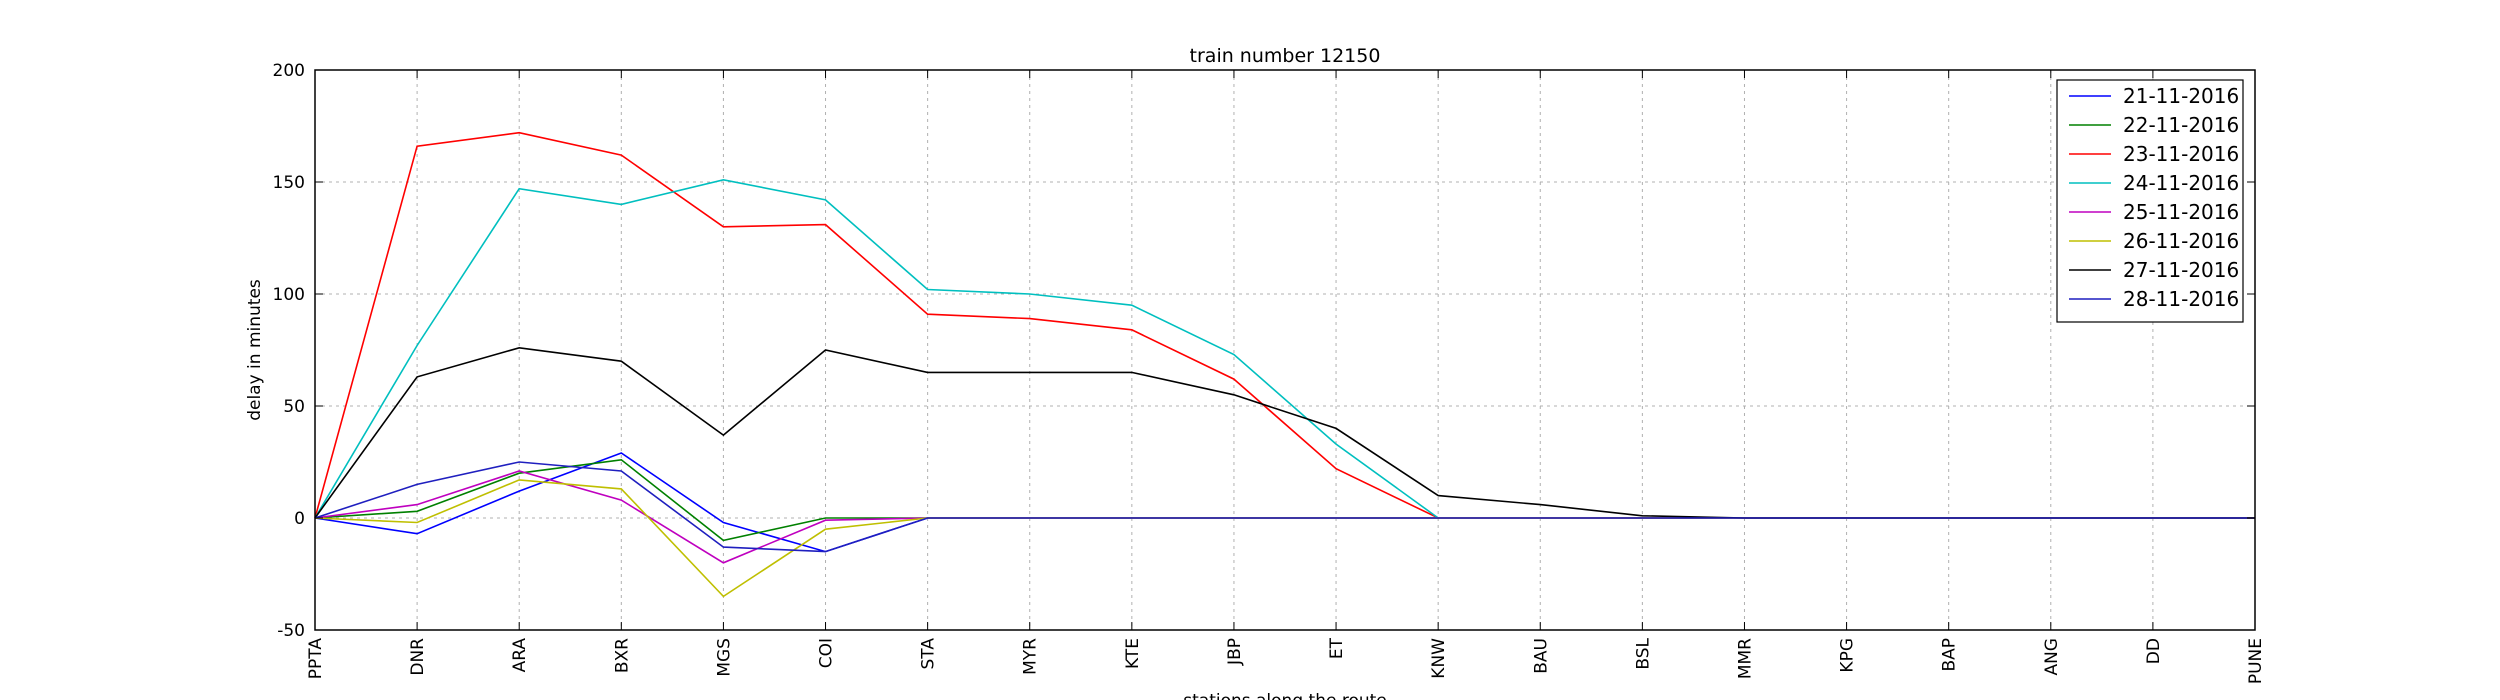  What do you see at coordinates (316, 659) in the screenshot?
I see `x-tick-label: PPTA` at bounding box center [316, 659].